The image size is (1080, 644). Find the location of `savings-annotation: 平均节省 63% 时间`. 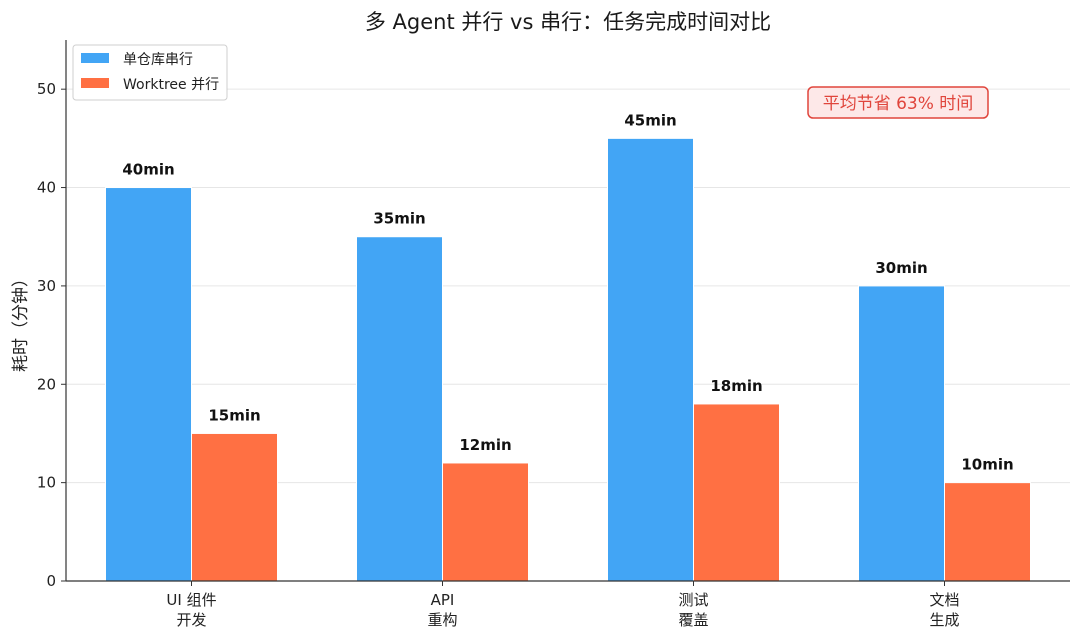

savings-annotation: 平均节省 63% 时间 is located at coordinates (898, 102).